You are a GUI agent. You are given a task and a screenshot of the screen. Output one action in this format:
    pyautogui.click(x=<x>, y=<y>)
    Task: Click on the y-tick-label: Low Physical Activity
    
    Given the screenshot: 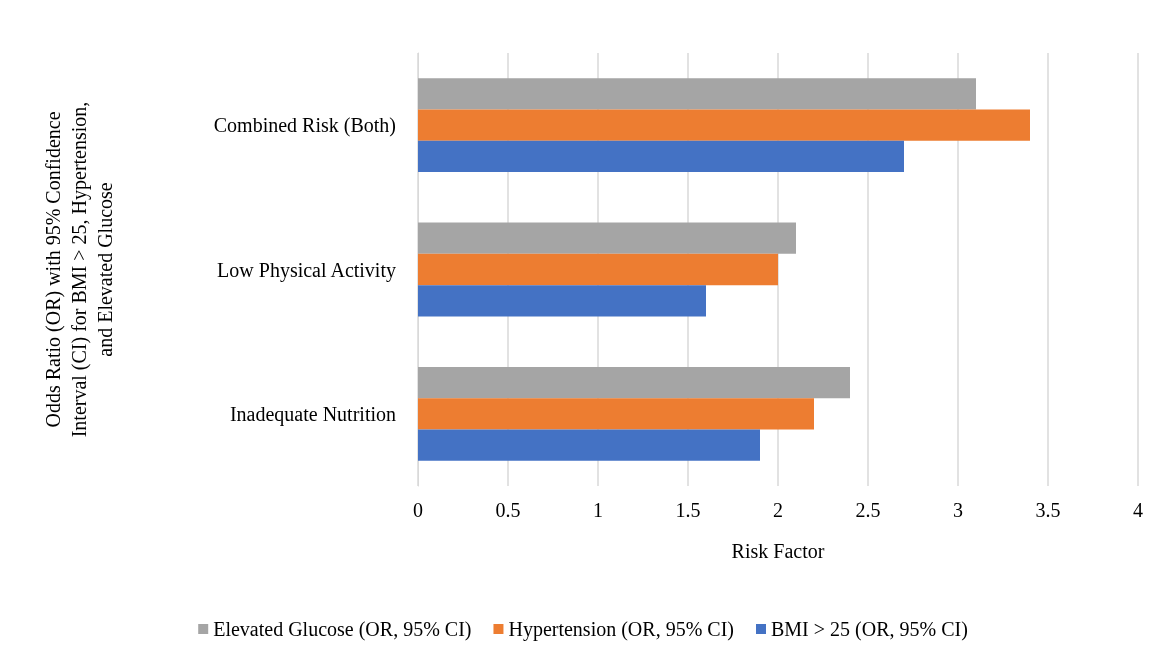 What is the action you would take?
    pyautogui.click(x=306, y=270)
    